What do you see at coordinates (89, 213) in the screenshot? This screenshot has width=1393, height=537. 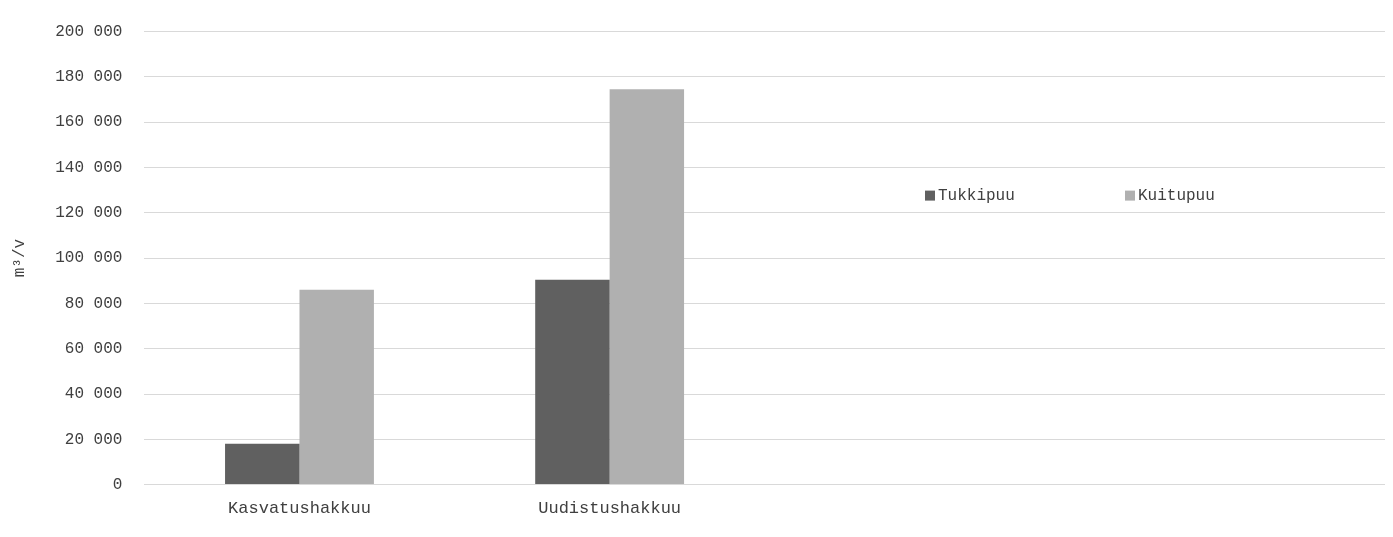 I see `y-tick-label: 120 000` at bounding box center [89, 213].